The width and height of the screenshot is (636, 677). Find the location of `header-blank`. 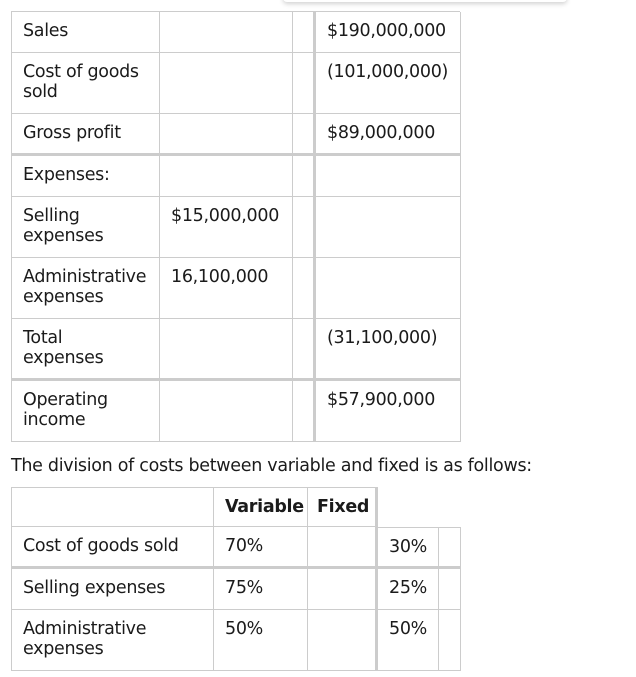

header-blank is located at coordinates (112, 507).